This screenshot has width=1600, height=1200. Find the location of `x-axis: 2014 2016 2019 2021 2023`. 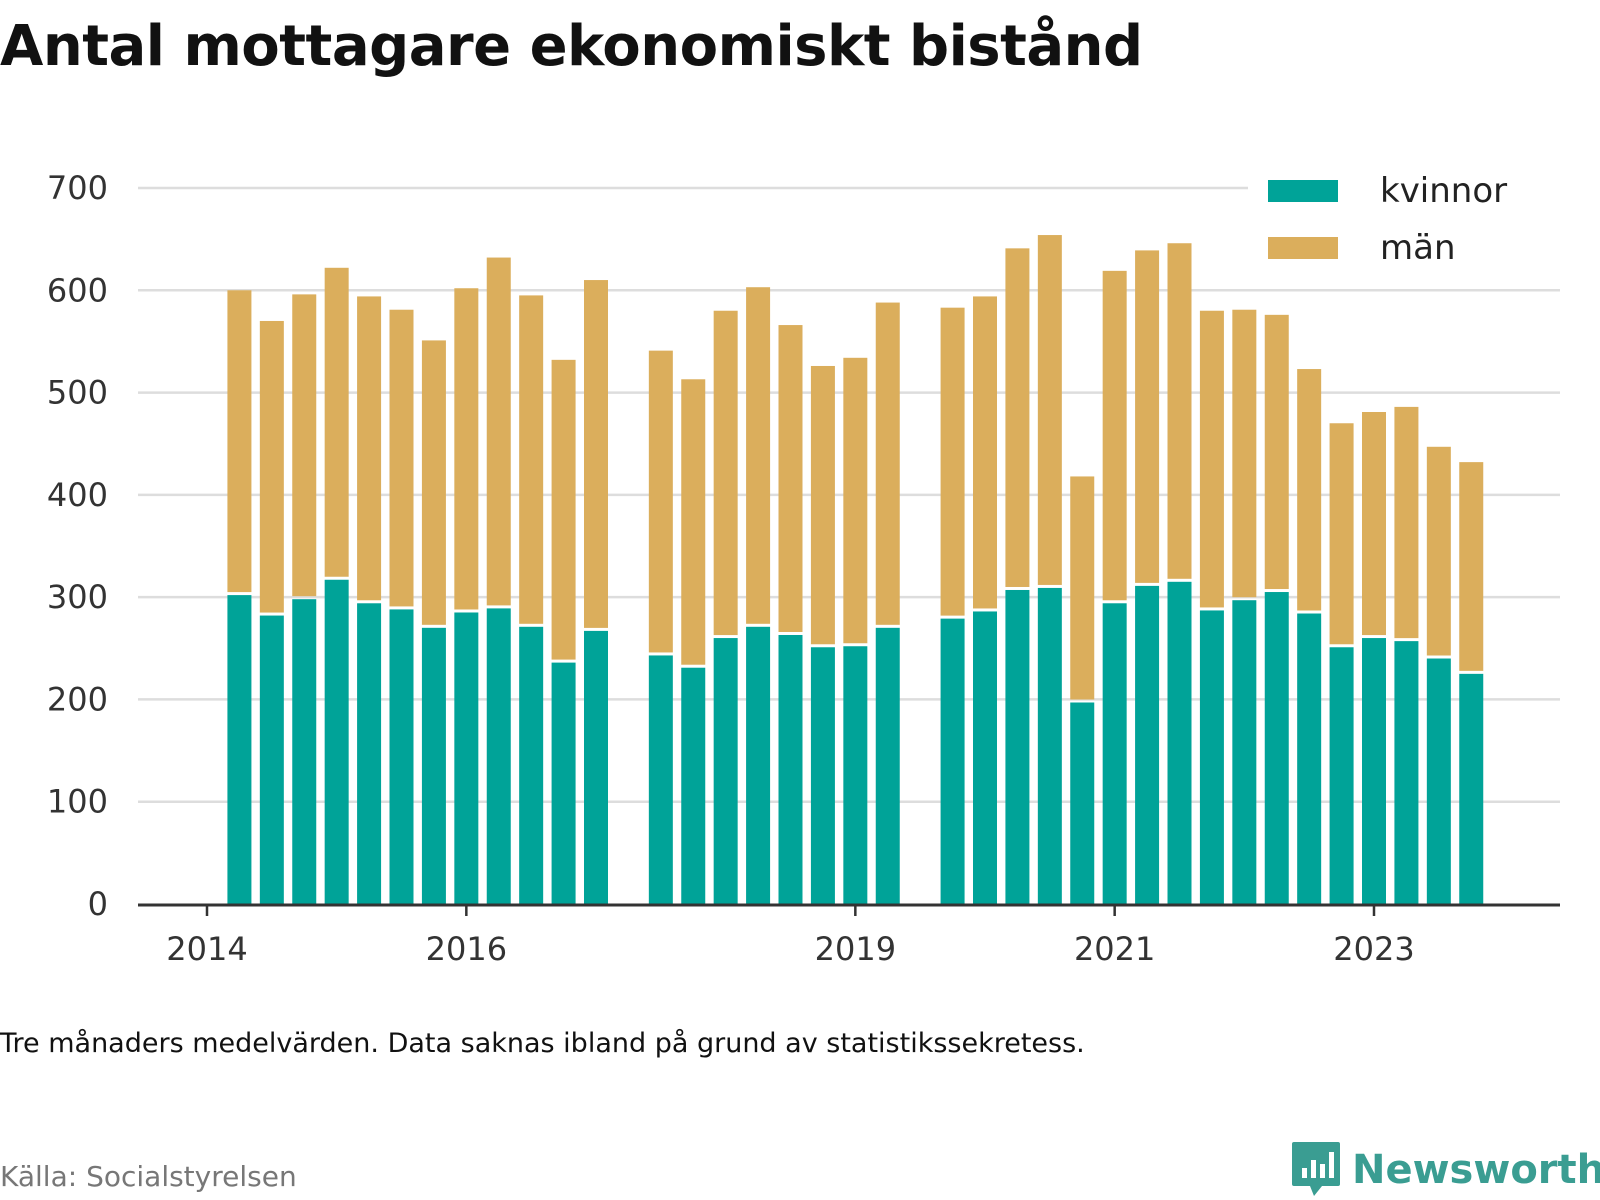

x-axis: 2014 2016 2019 2021 2023 is located at coordinates (849, 935).